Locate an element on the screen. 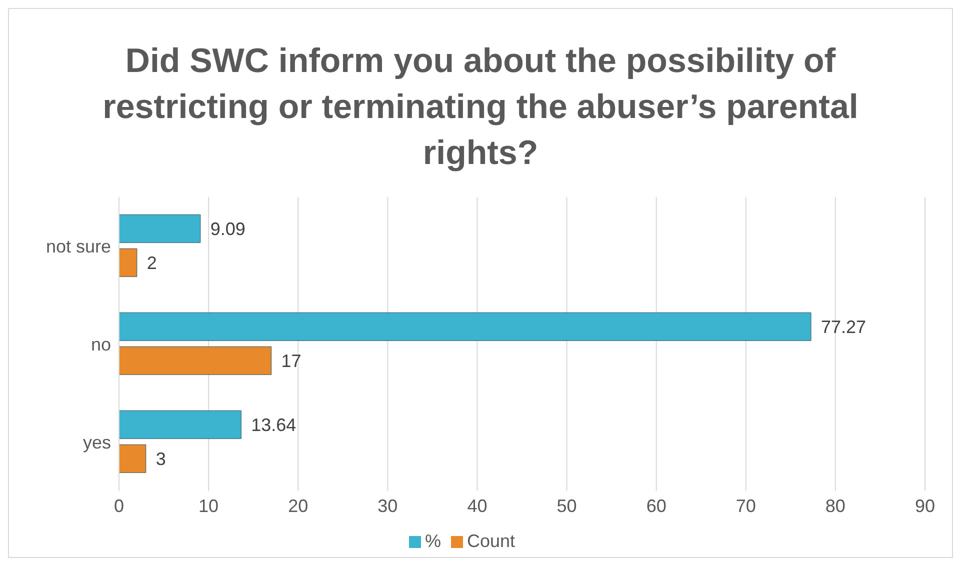 The width and height of the screenshot is (959, 578). data-label: 17 is located at coordinates (291, 360).